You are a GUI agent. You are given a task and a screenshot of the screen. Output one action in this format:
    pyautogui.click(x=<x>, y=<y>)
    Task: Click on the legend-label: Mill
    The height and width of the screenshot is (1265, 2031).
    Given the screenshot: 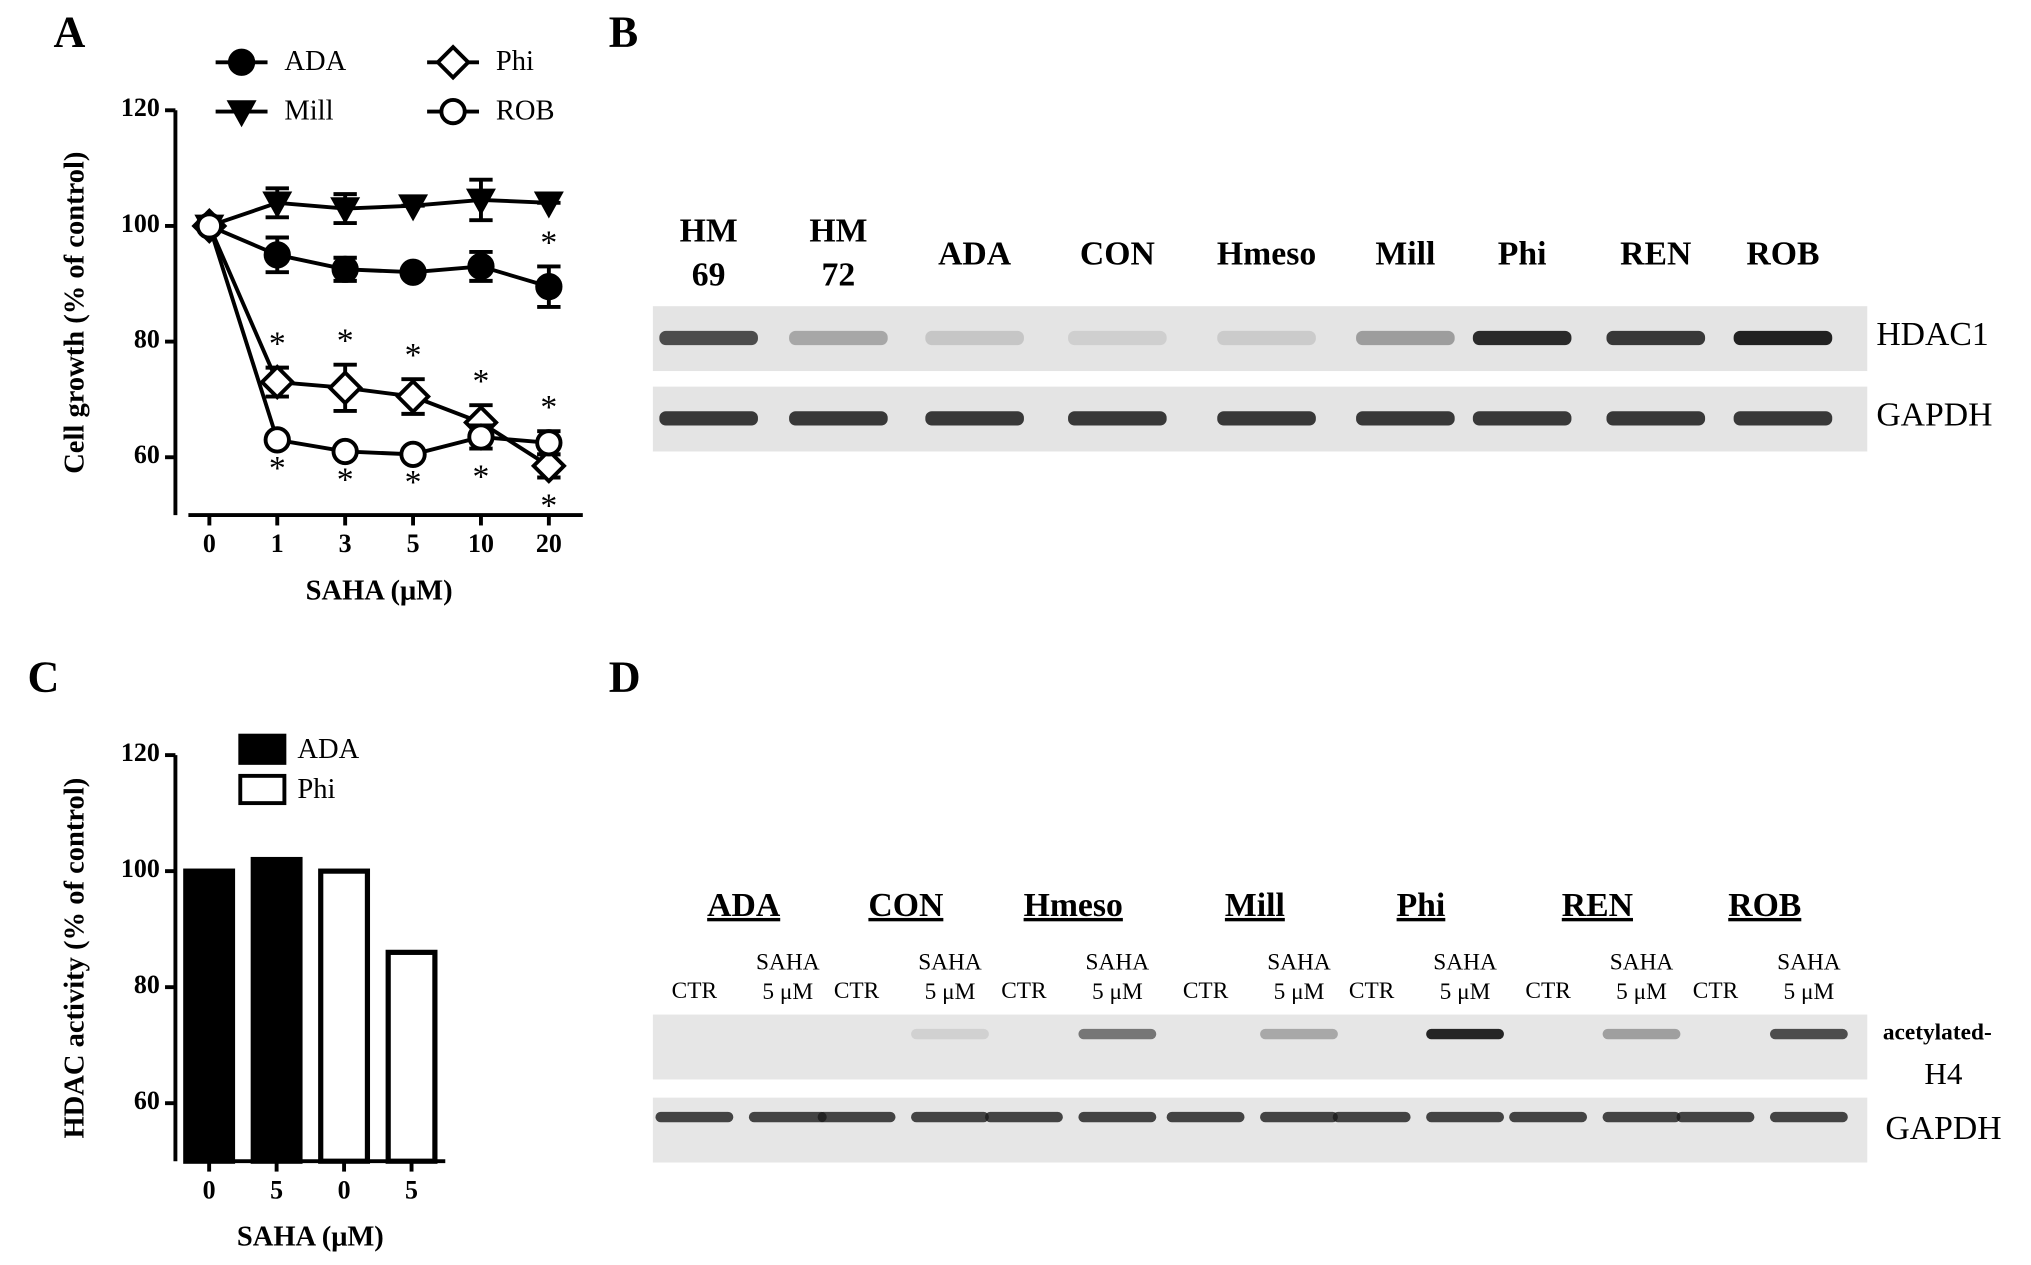 What is the action you would take?
    pyautogui.click(x=308, y=110)
    